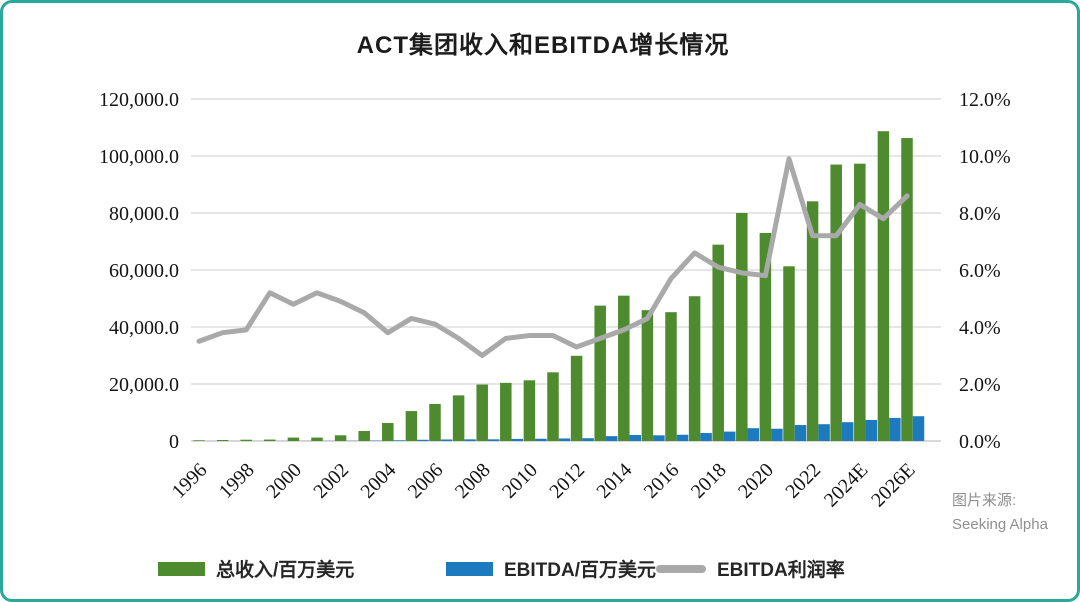 Image resolution: width=1080 pixels, height=602 pixels. Describe the element at coordinates (469, 568) in the screenshot. I see `ebitda-bar-swatch` at that location.